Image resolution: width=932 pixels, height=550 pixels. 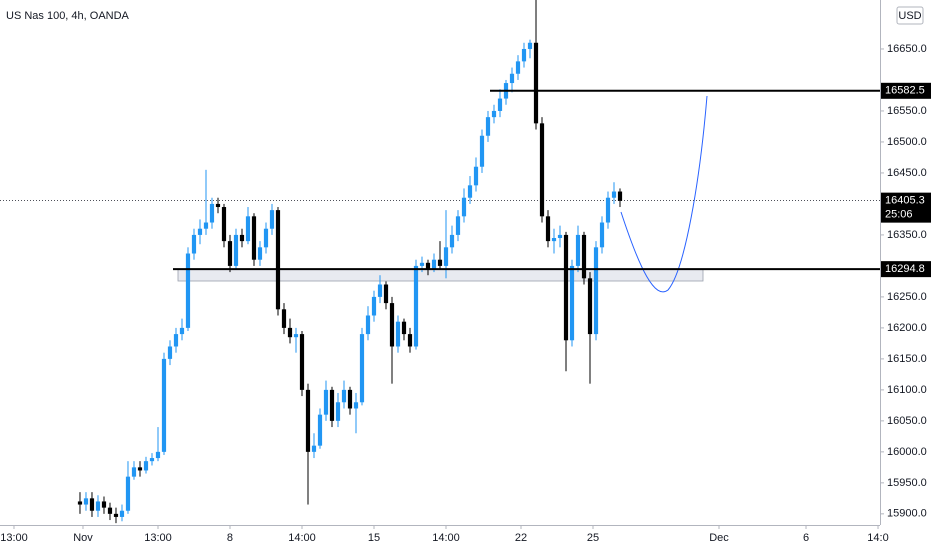 I want to click on y-tick-label: 16000.0, so click(x=907, y=452).